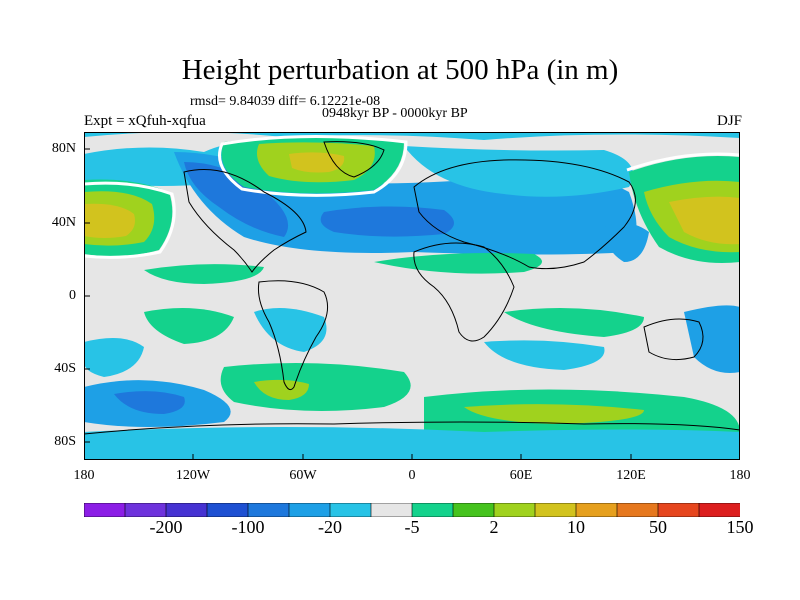  Describe the element at coordinates (458, 263) in the screenshot. I see `field-region-tropics-green-east` at that location.